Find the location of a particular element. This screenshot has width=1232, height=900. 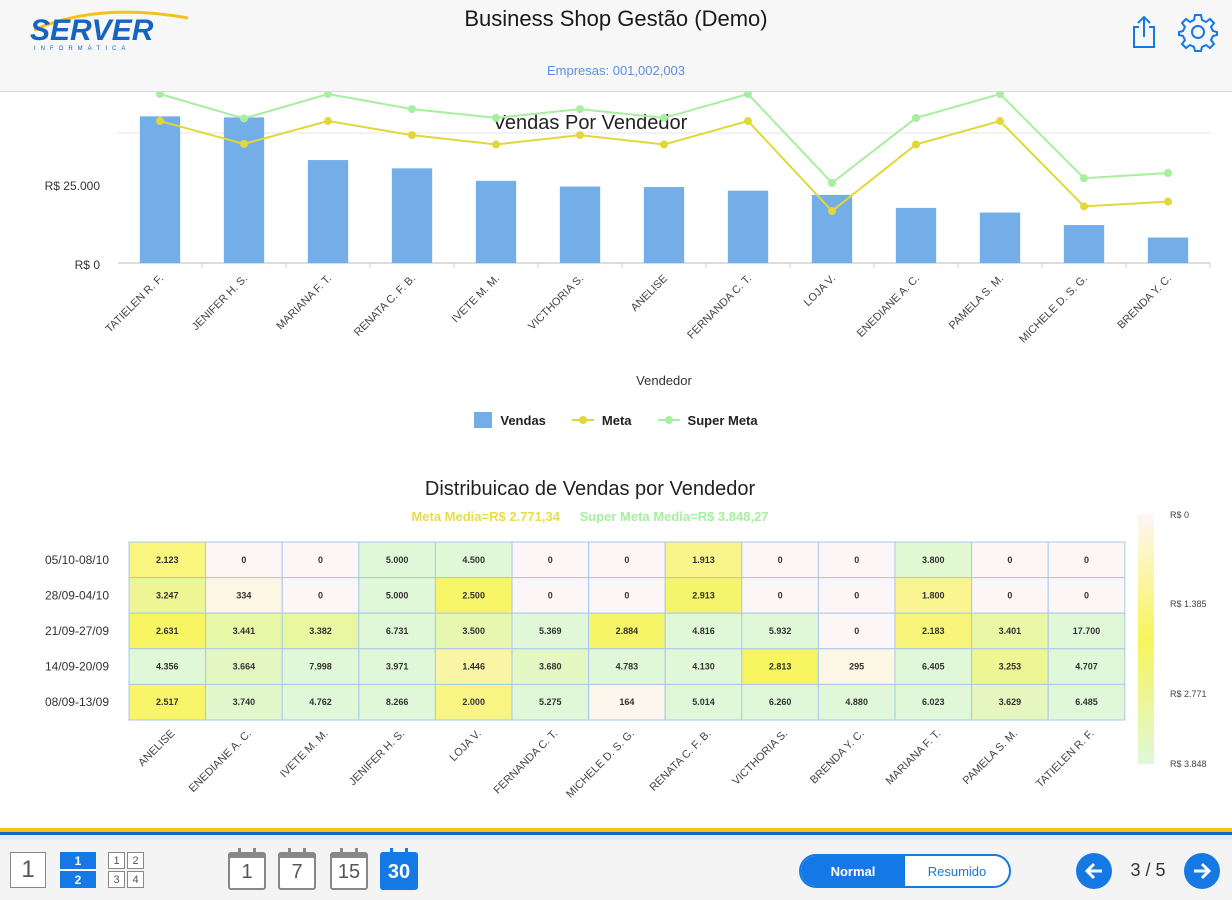

mode-normal-button: Normal is located at coordinates (853, 871).